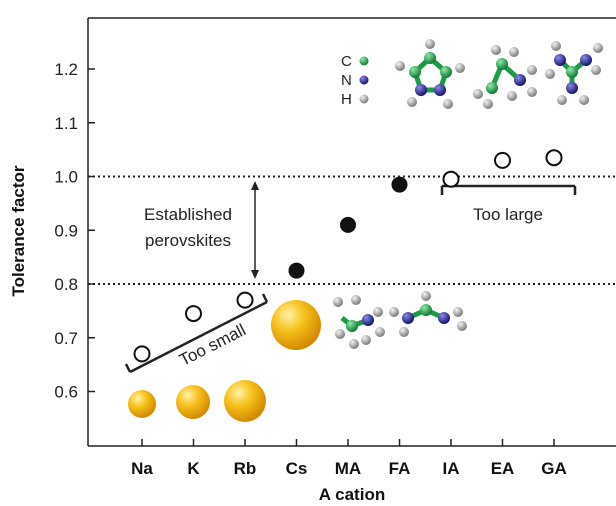  Describe the element at coordinates (503, 468) in the screenshot. I see `x-tick-label: EA` at that location.